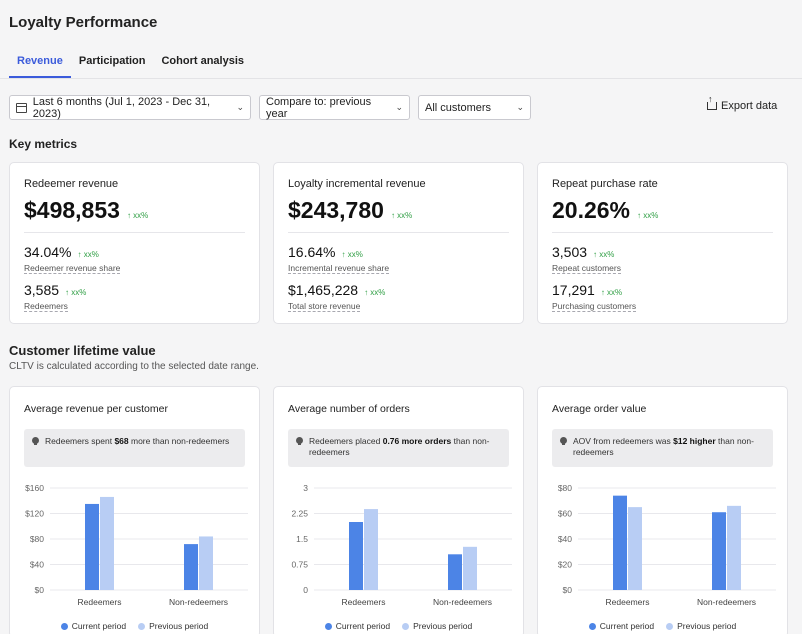  I want to click on segment-select: All customers ⌄, so click(474, 107).